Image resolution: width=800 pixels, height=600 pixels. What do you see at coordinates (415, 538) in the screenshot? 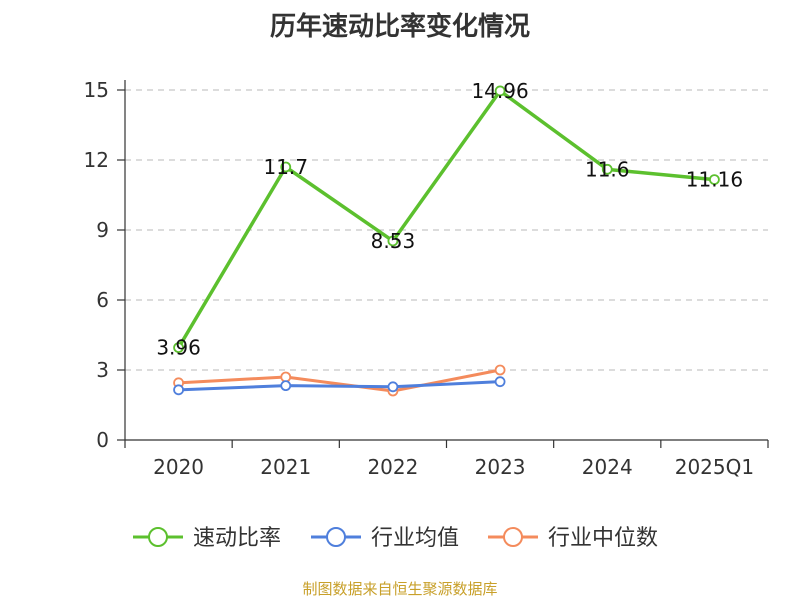
I see `legend-label: 行业均值` at bounding box center [415, 538].